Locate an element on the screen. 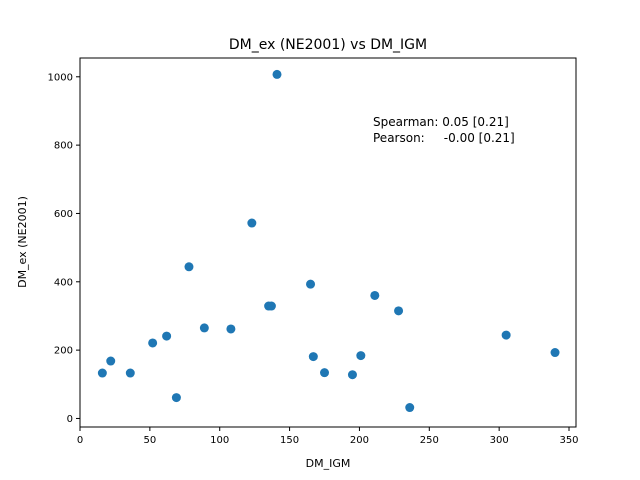 This screenshot has width=640, height=480. y-tick-label: 1000 is located at coordinates (60, 77).